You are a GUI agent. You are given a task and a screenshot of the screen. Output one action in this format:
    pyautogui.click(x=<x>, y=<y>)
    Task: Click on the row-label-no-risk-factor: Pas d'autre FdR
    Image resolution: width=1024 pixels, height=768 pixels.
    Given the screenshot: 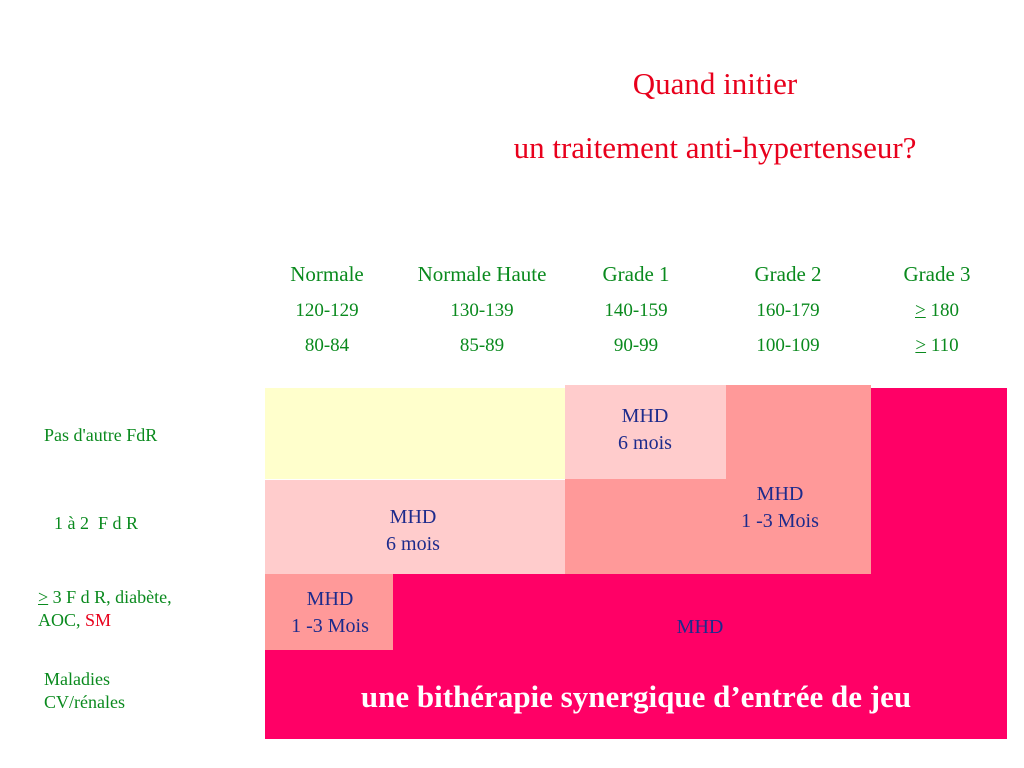 What is the action you would take?
    pyautogui.click(x=101, y=435)
    